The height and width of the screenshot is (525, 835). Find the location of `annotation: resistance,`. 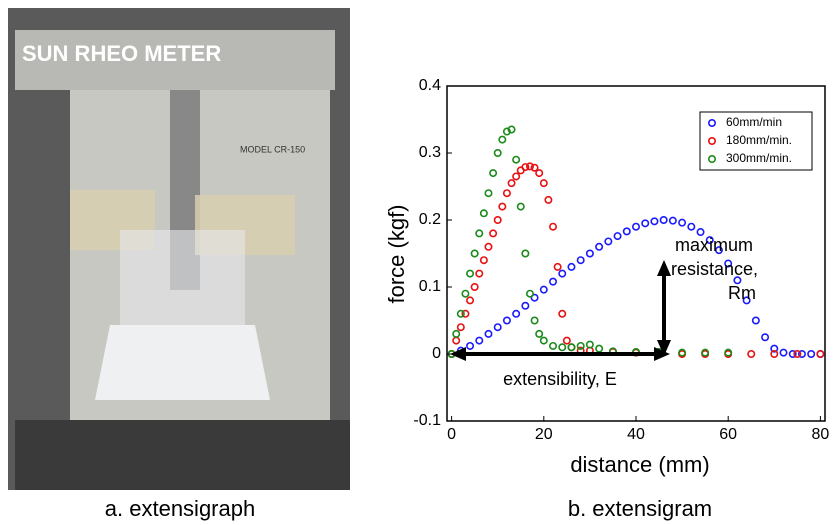

annotation: resistance, is located at coordinates (714, 269).